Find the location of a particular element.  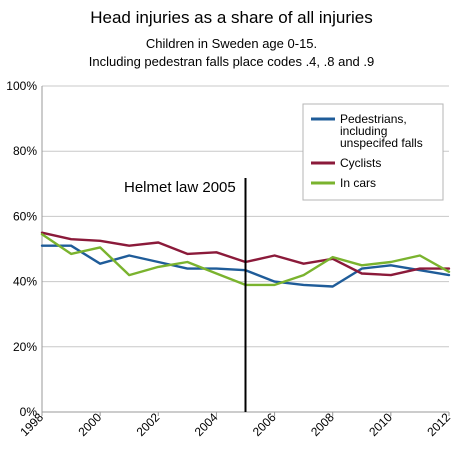

legend-label-2: Cyclists is located at coordinates (360, 163).